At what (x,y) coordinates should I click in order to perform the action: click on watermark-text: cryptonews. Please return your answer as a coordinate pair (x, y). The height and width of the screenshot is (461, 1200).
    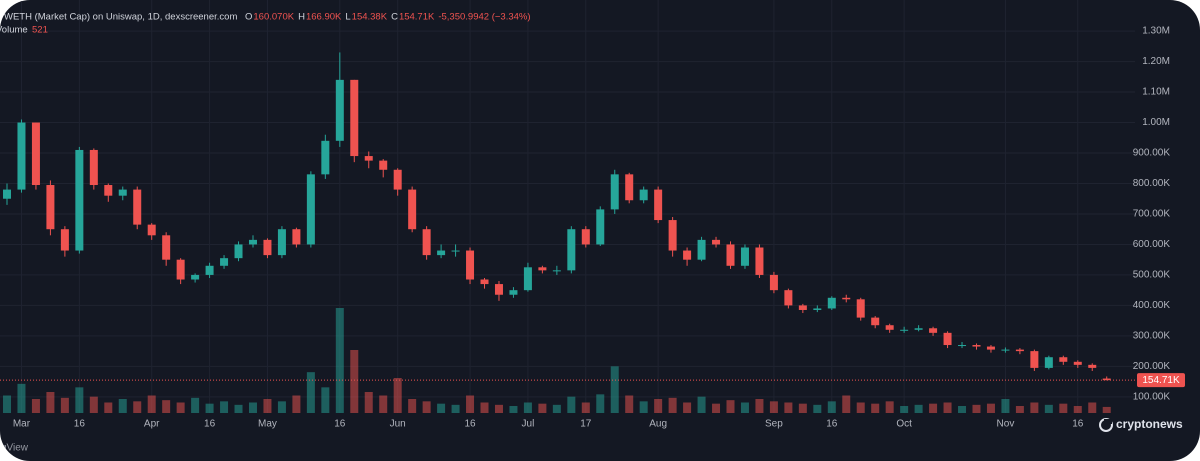
    Looking at the image, I should click on (1149, 424).